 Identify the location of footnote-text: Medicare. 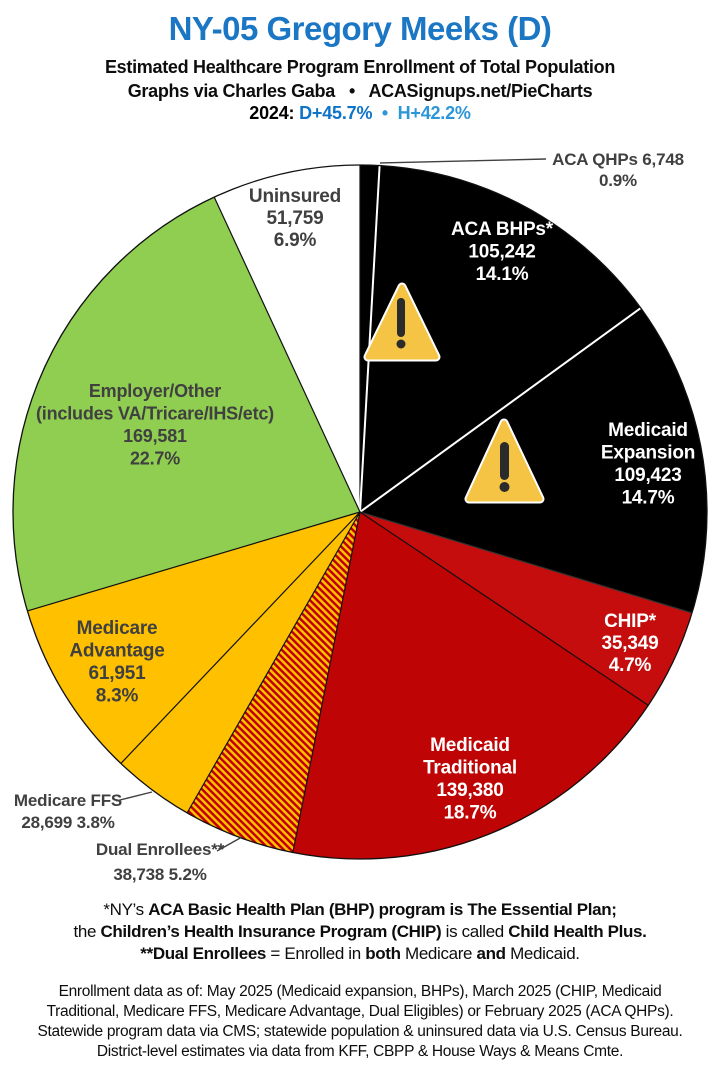
(438, 953).